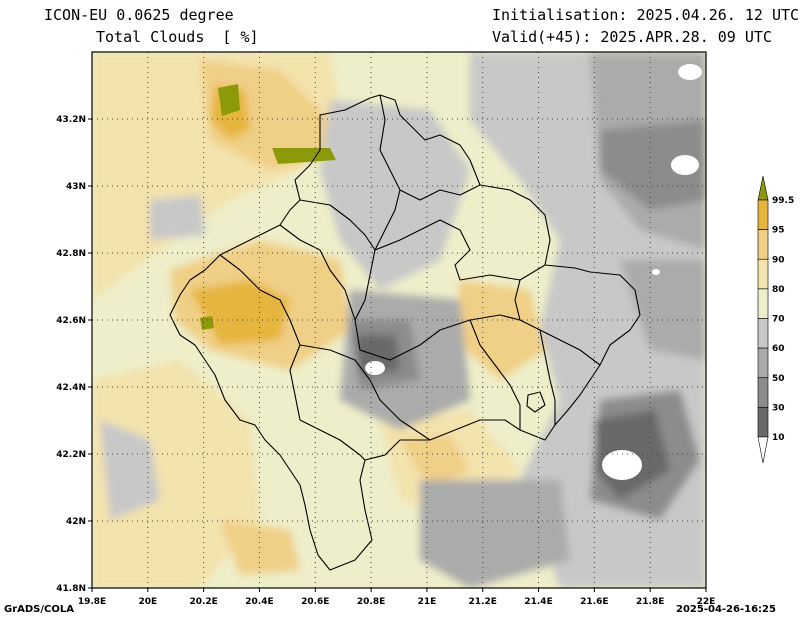 The image size is (800, 618). What do you see at coordinates (229, 100) in the screenshot?
I see `cloud-max-patch-north` at bounding box center [229, 100].